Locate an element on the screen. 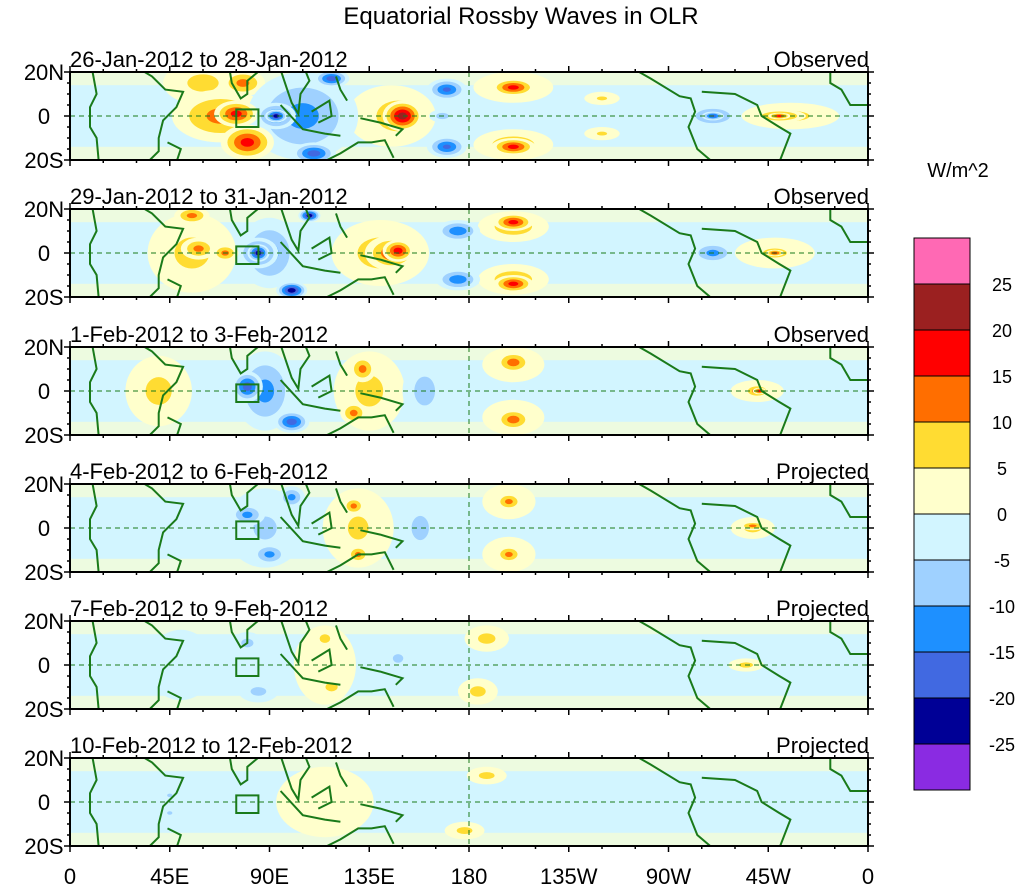 This screenshot has height=890, width=1021. colorbar-level-label: 20 is located at coordinates (1002, 331).